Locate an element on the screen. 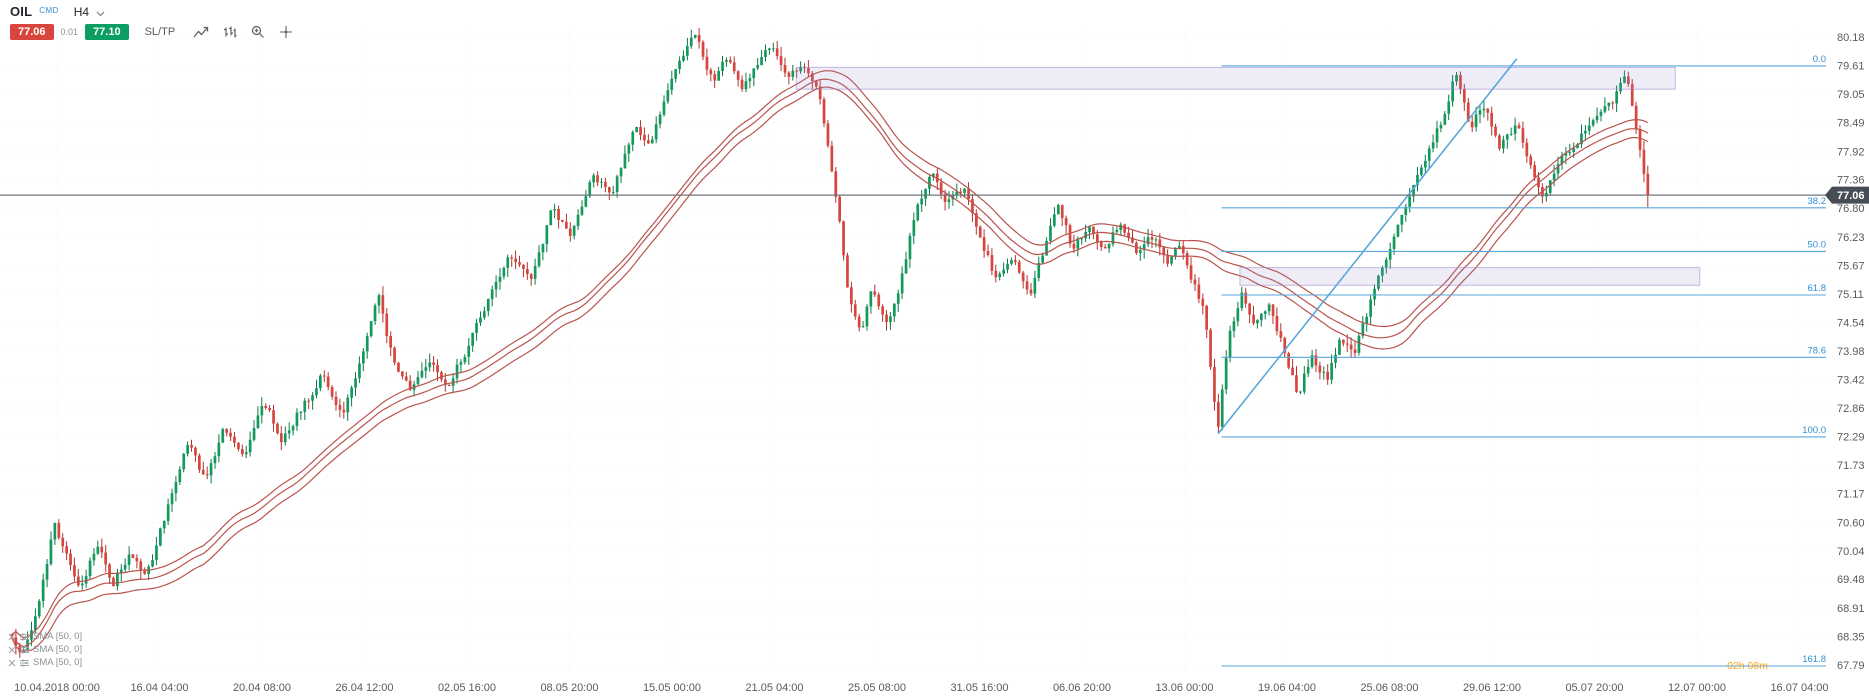 The width and height of the screenshot is (1869, 697). fib-level-label: 161.8 is located at coordinates (1814, 659).